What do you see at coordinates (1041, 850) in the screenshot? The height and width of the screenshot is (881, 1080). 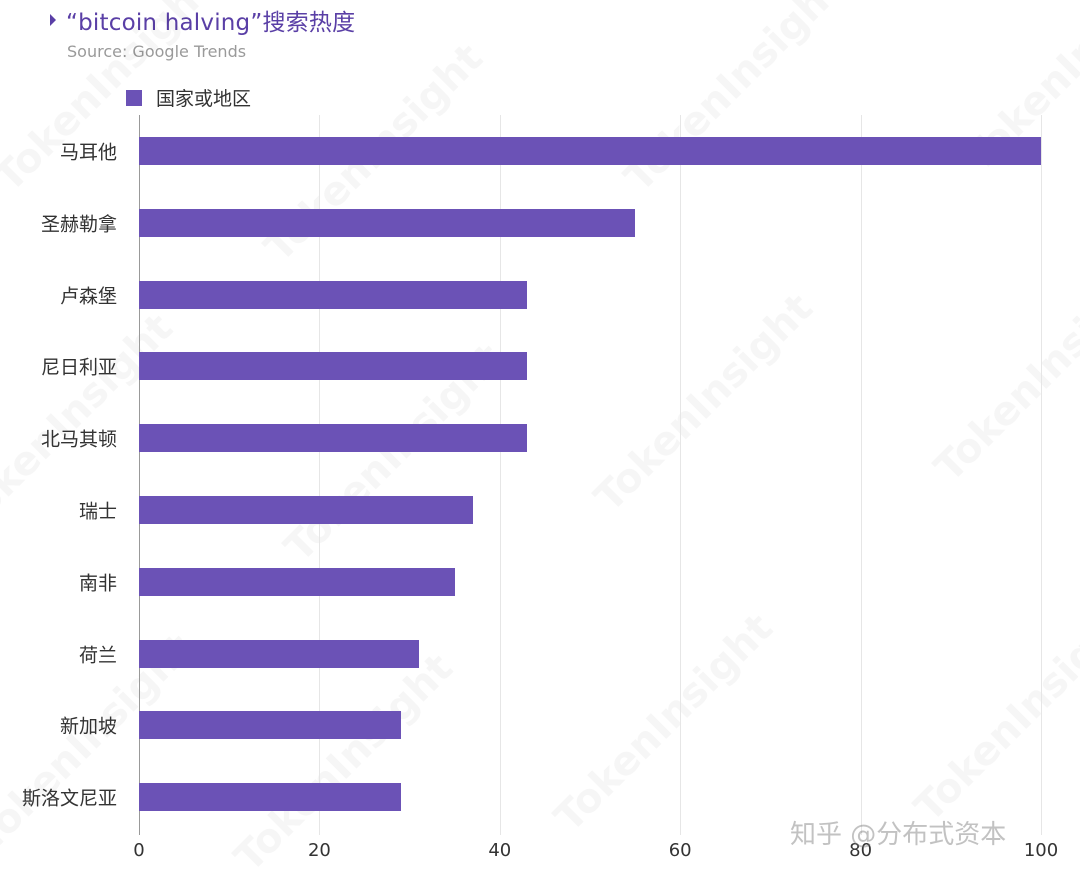 I see `x-tick-label: 100` at bounding box center [1041, 850].